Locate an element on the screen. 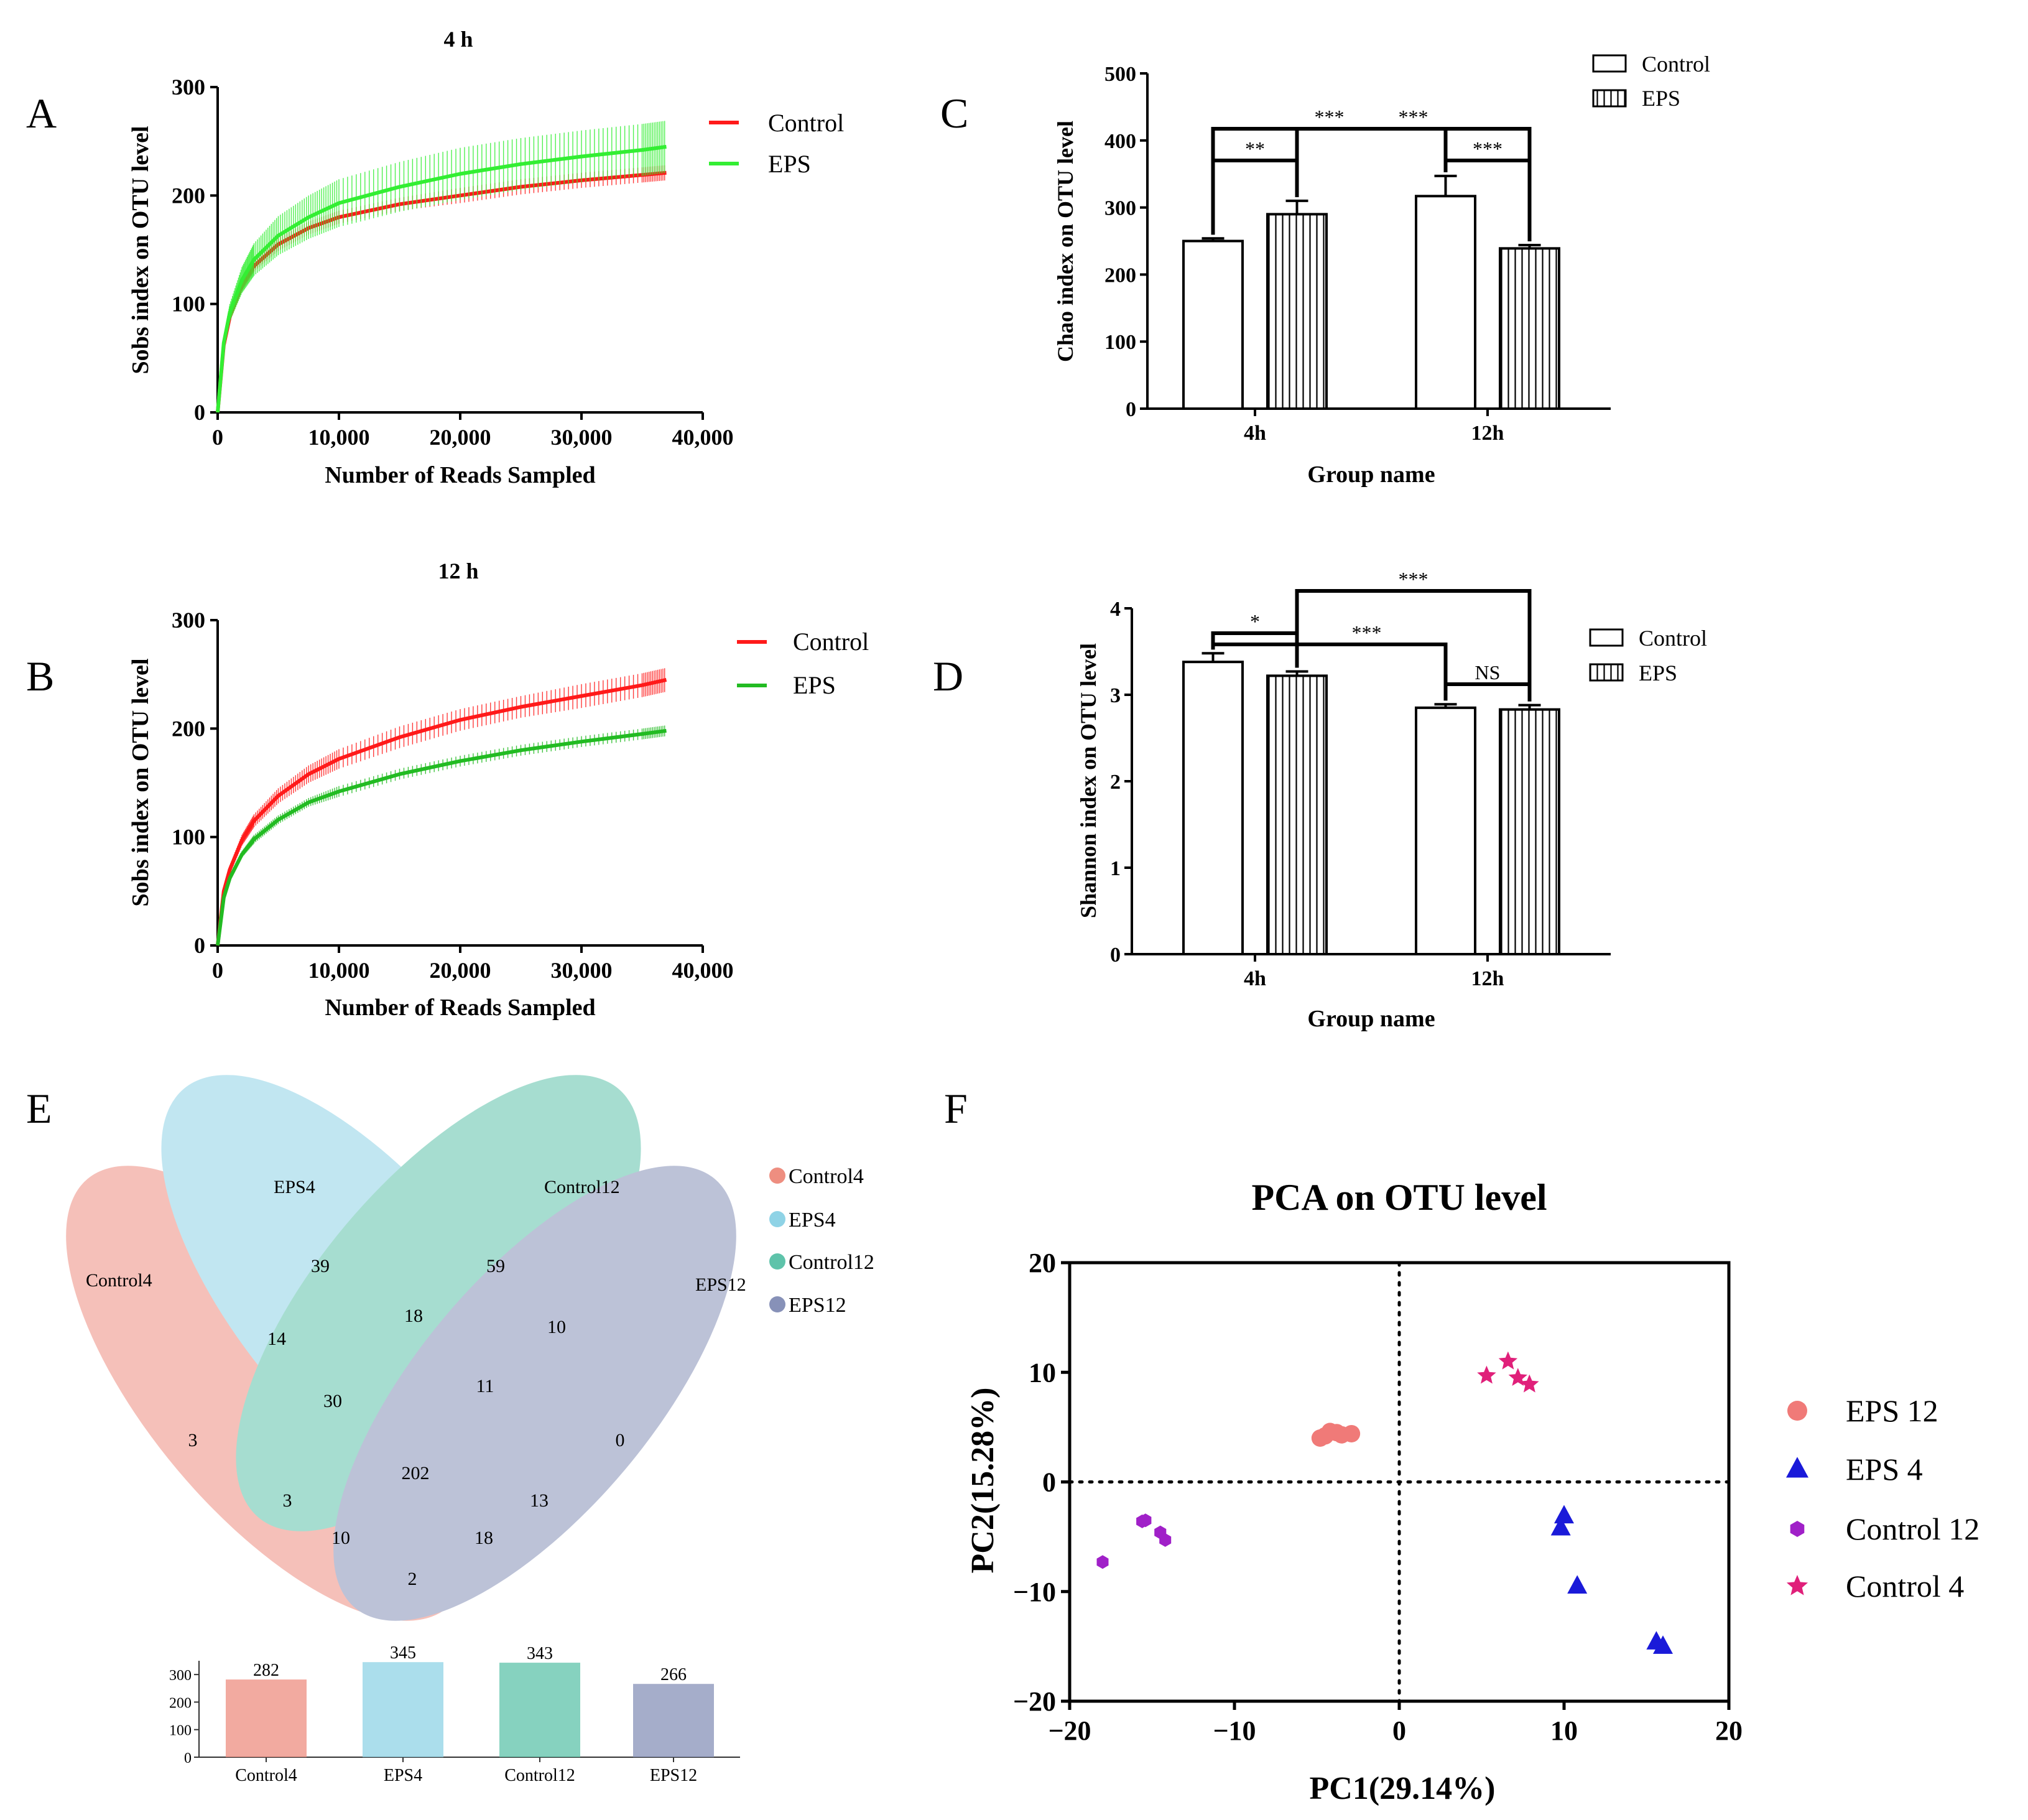 The height and width of the screenshot is (1820, 2028). total-bar-control4 is located at coordinates (266, 1718).